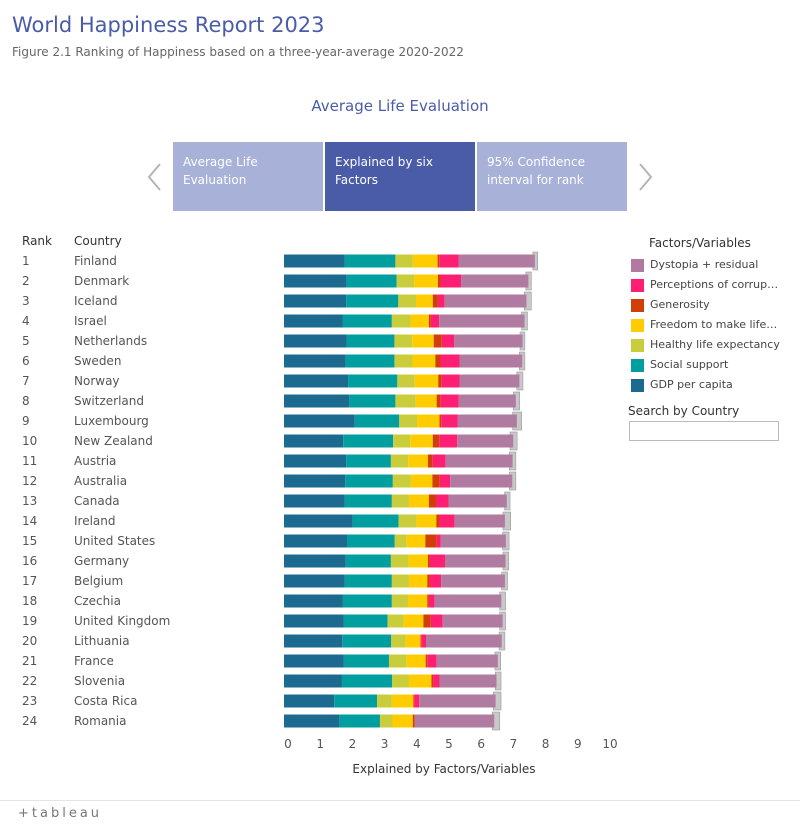  Describe the element at coordinates (400, 176) in the screenshot. I see `tab-explained-by-six-factors: Explained by six Factors` at that location.